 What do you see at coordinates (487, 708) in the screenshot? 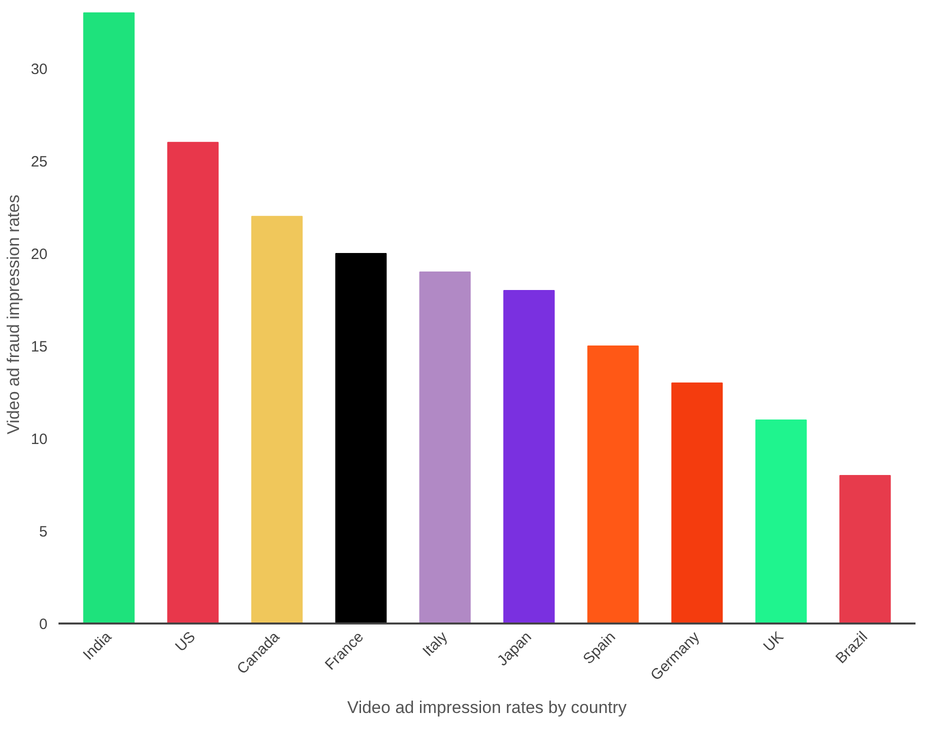
I see `x-axis-title: Video ad impression rates by country` at bounding box center [487, 708].